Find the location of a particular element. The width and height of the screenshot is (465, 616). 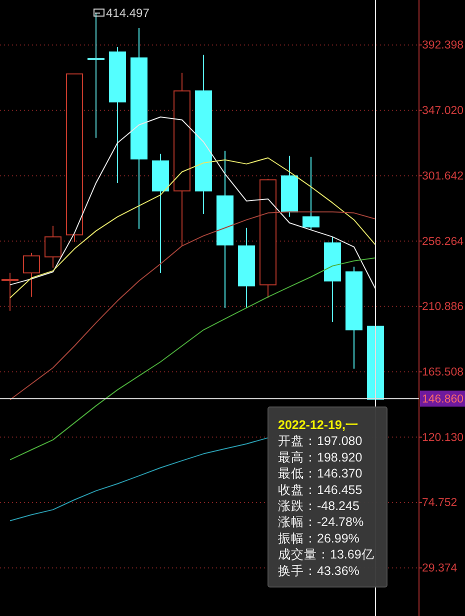

y-tick-label: 210.886 is located at coordinates (443, 307).